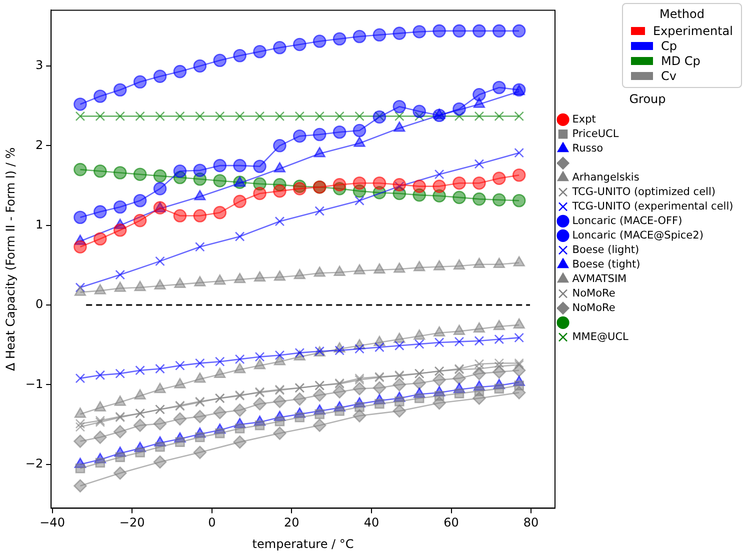 This screenshot has width=750, height=558. What do you see at coordinates (584, 119) in the screenshot?
I see `legend-label: Expt` at bounding box center [584, 119].